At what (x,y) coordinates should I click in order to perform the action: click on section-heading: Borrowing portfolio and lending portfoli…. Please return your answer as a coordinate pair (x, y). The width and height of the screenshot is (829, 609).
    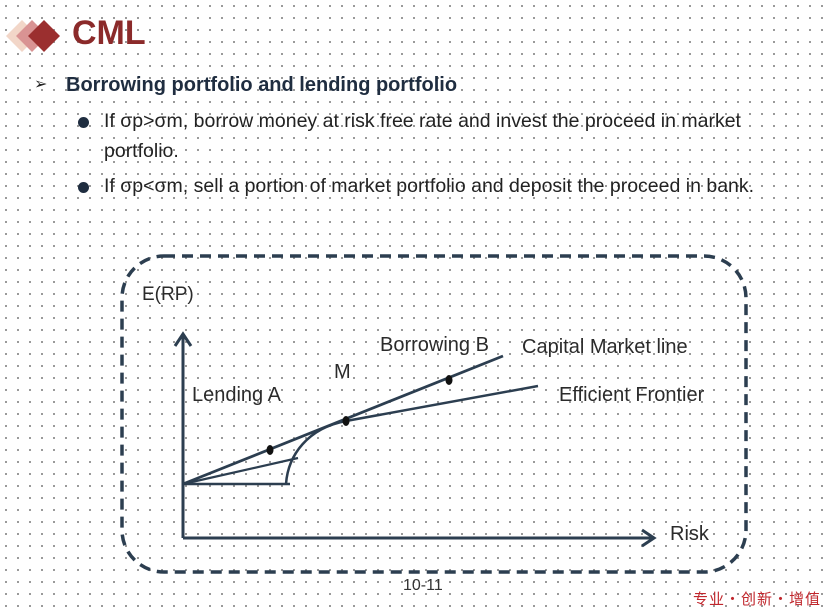
    Looking at the image, I should click on (262, 85).